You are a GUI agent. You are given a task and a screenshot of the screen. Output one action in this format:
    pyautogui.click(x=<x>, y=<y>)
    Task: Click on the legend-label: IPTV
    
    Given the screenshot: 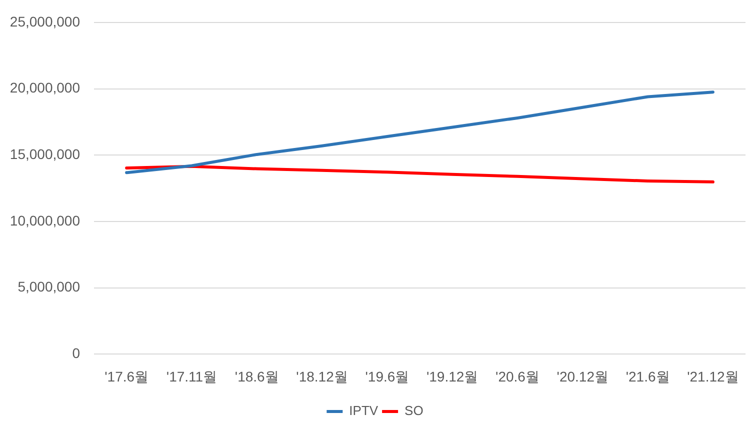 What is the action you would take?
    pyautogui.click(x=363, y=410)
    